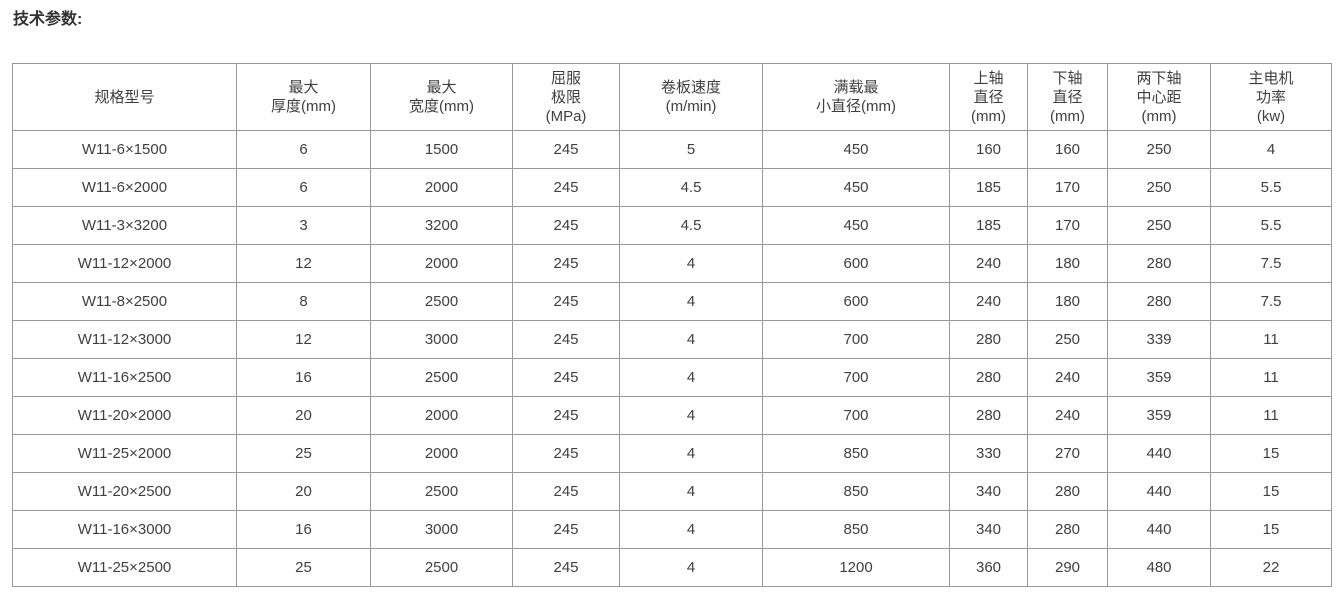 This screenshot has width=1341, height=595. What do you see at coordinates (672, 225) in the screenshot?
I see `table-row: W11-3×3200 3 3200 245 4.5 450 185 170 250 5.5` at bounding box center [672, 225].